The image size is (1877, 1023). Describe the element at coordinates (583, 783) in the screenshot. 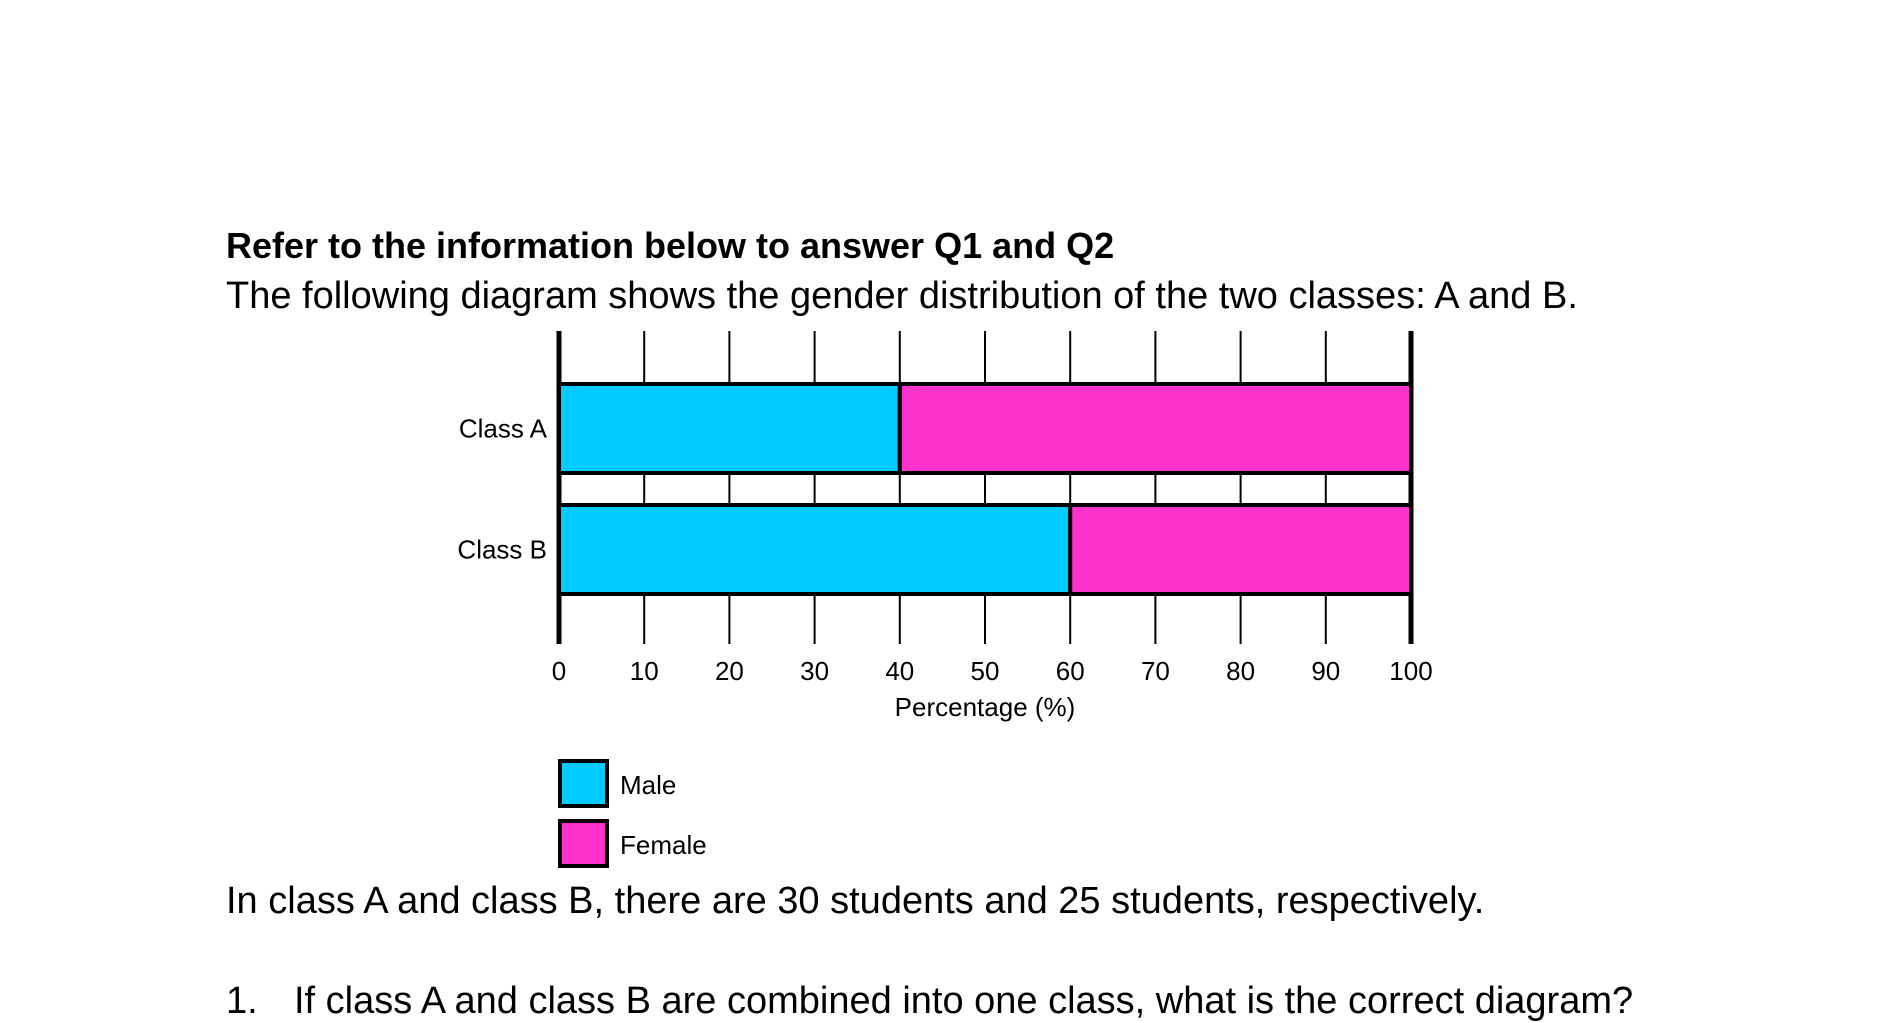

I see `legend-swatch-male` at that location.